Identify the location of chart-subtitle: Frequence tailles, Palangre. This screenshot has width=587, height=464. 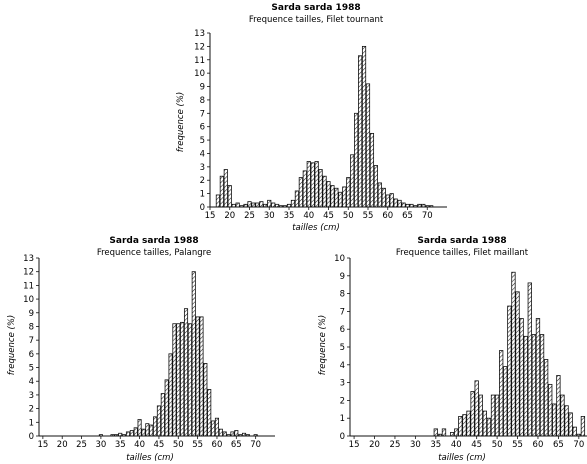
(154, 253).